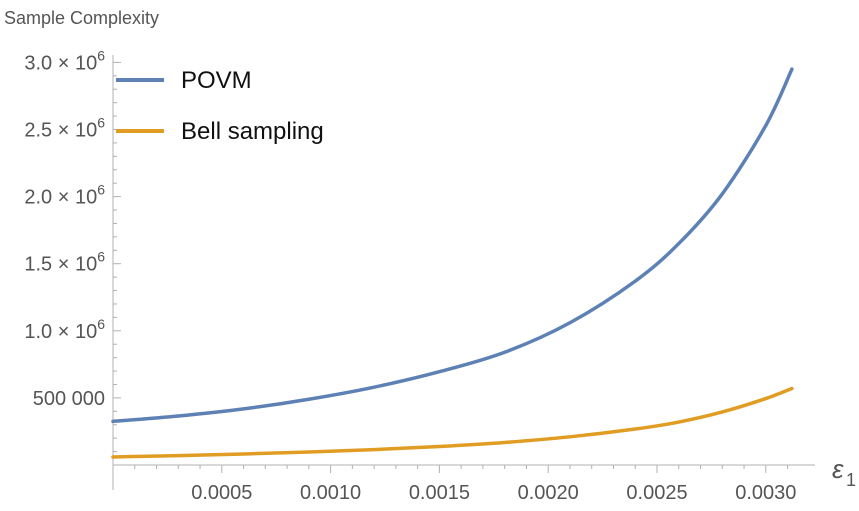 The image size is (859, 511). What do you see at coordinates (252, 131) in the screenshot?
I see `legend-label: Bell sampling` at bounding box center [252, 131].